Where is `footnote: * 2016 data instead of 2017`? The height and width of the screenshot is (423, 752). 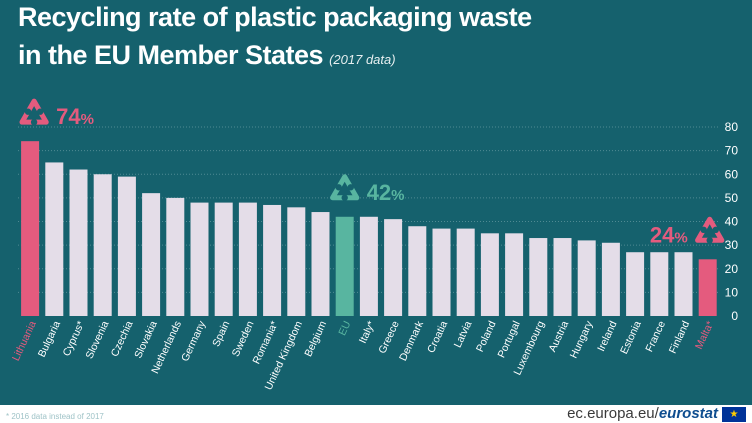
footnote: * 2016 data instead of 2017 is located at coordinates (55, 416).